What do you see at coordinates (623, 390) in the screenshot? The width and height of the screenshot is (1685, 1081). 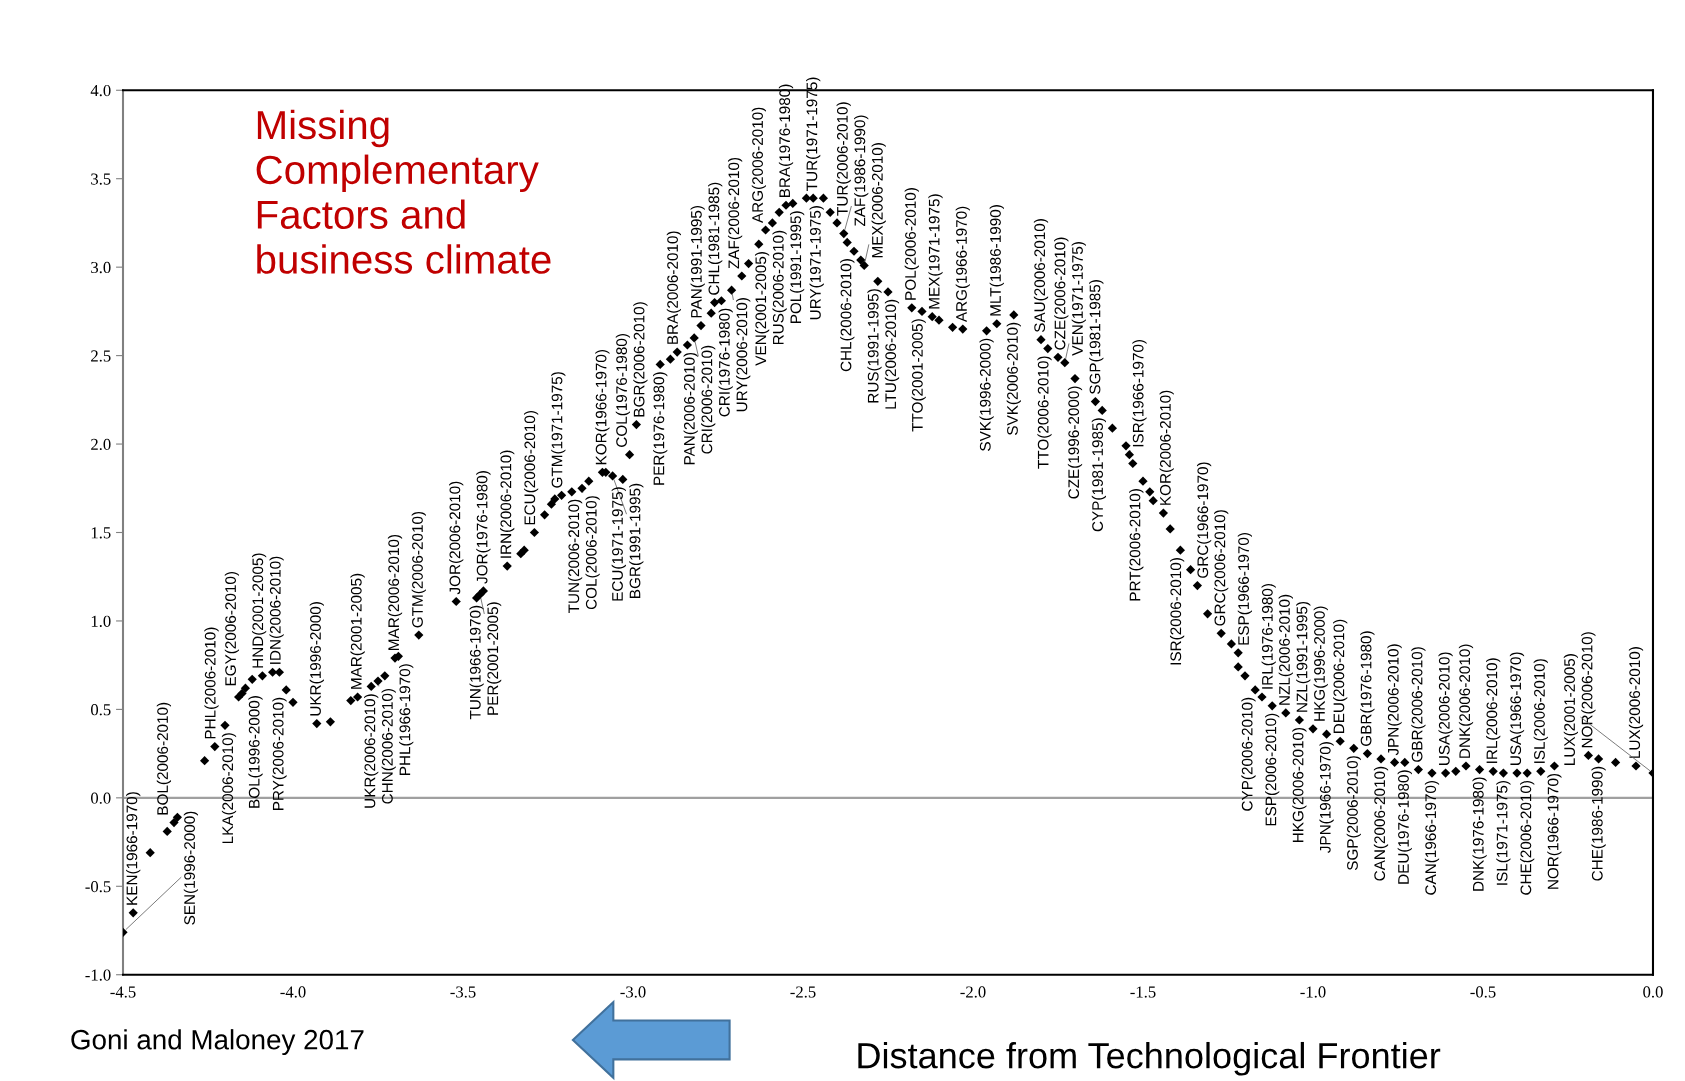 I see `annotation: COL(1976-1980)` at bounding box center [623, 390].